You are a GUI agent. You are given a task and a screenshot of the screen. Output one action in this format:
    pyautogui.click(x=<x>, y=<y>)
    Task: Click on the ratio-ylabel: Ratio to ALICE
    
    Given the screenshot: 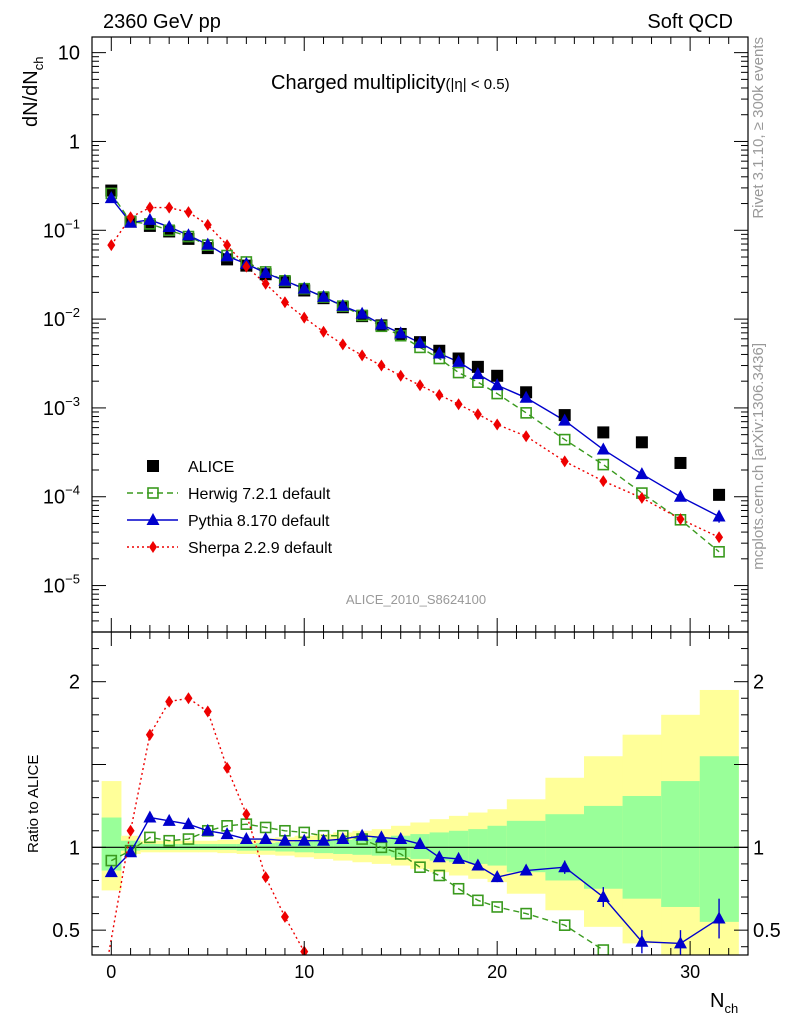 What is the action you would take?
    pyautogui.click(x=33, y=804)
    